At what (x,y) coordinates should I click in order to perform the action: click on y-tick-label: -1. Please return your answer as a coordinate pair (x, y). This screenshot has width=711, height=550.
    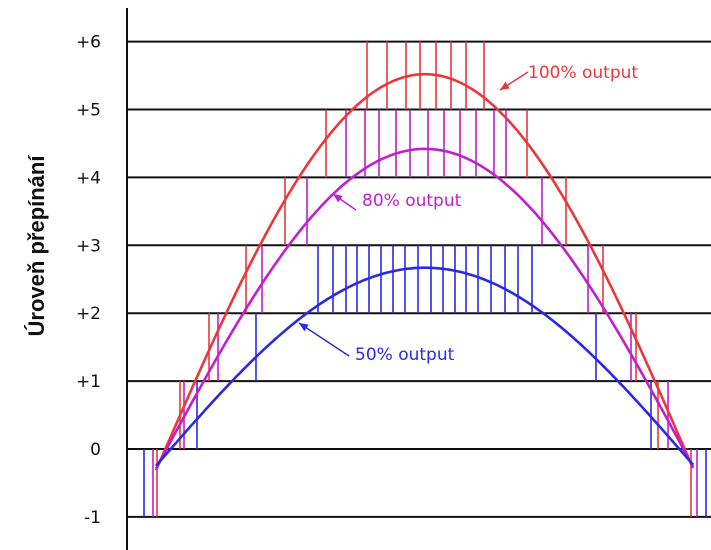
    Looking at the image, I should click on (92, 518).